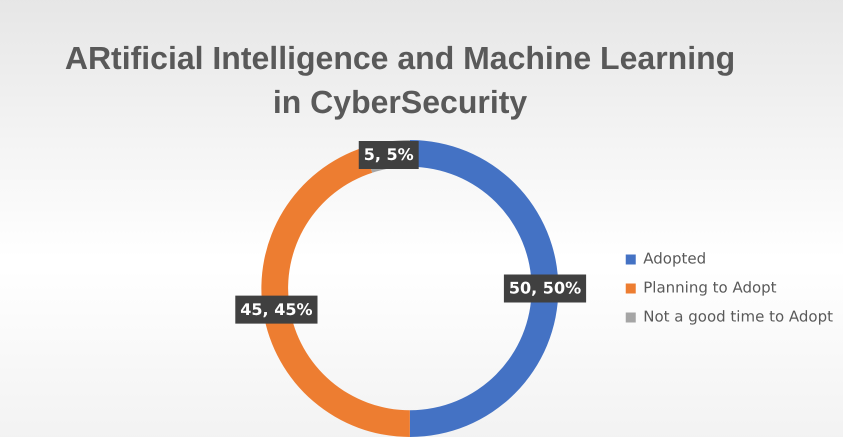 The width and height of the screenshot is (843, 437). I want to click on legend-label: Not a good time to Adopt, so click(738, 316).